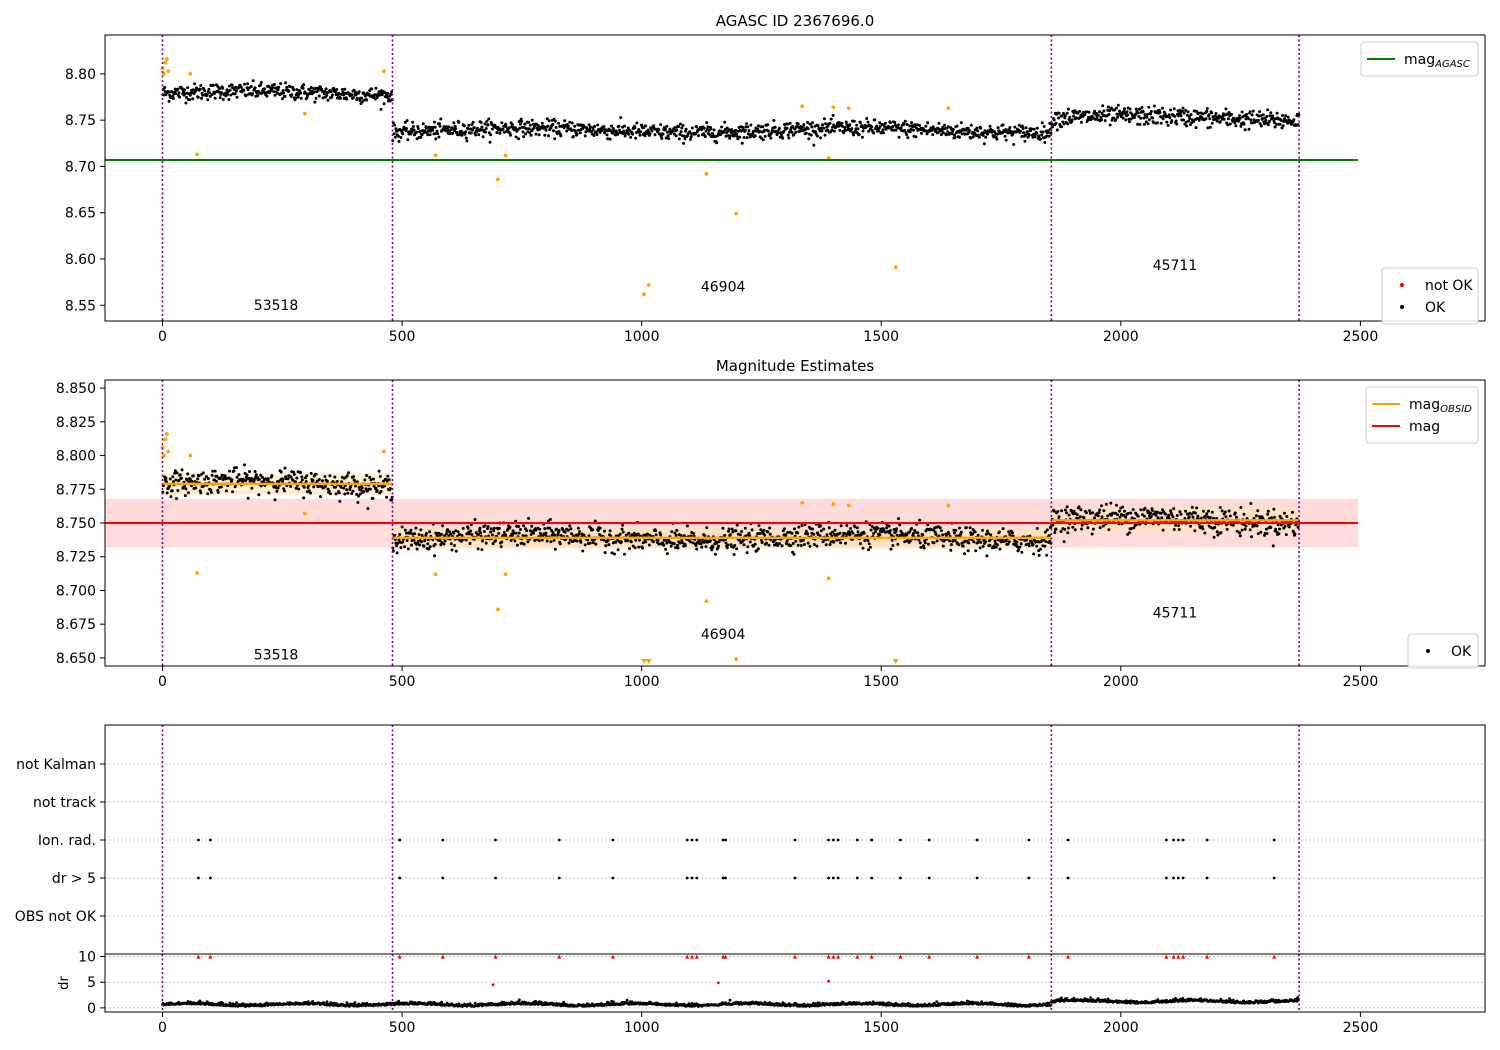  I want to click on x-tick-label: 500, so click(402, 337).